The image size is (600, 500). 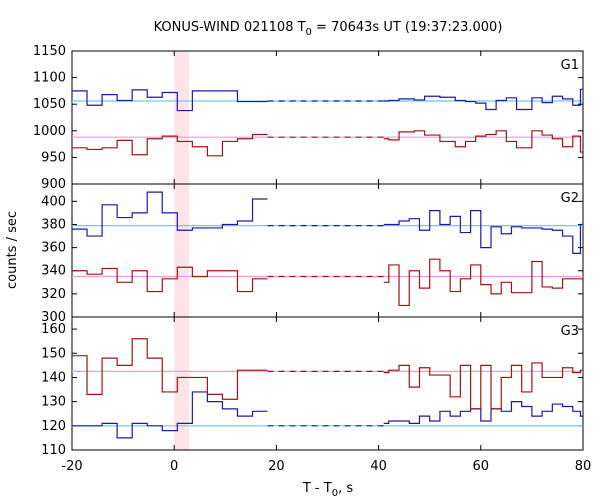 What do you see at coordinates (583, 466) in the screenshot?
I see `x-tick-label: 80` at bounding box center [583, 466].